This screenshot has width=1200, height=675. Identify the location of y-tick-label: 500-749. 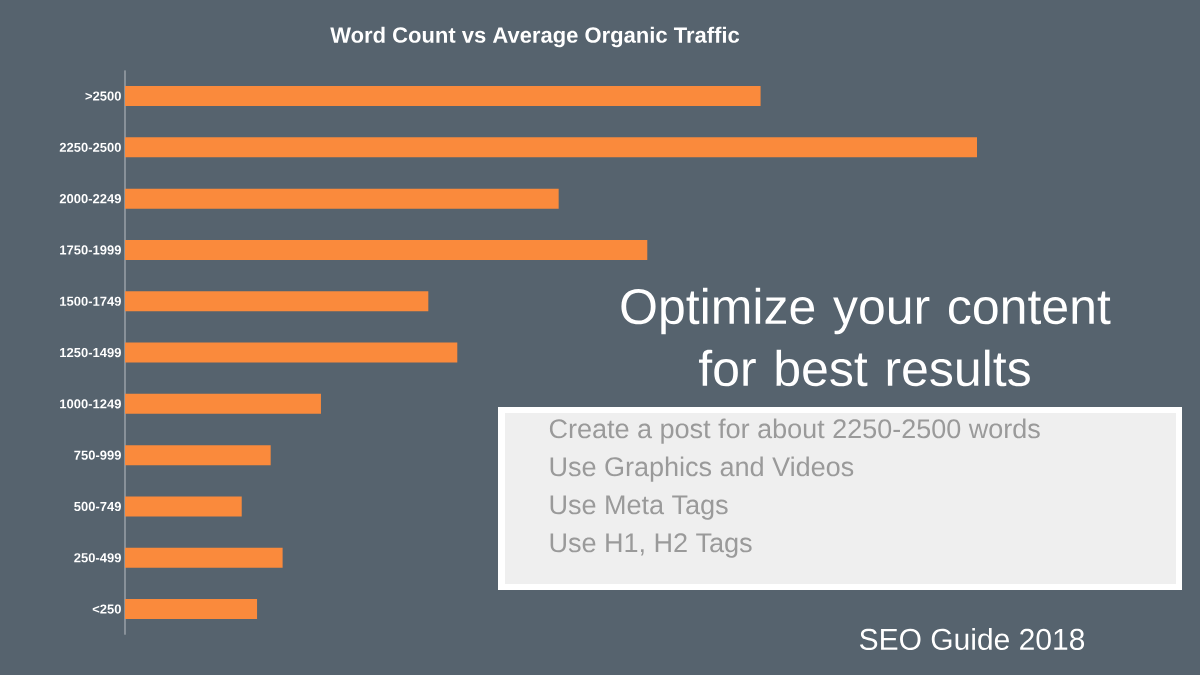
(97, 506).